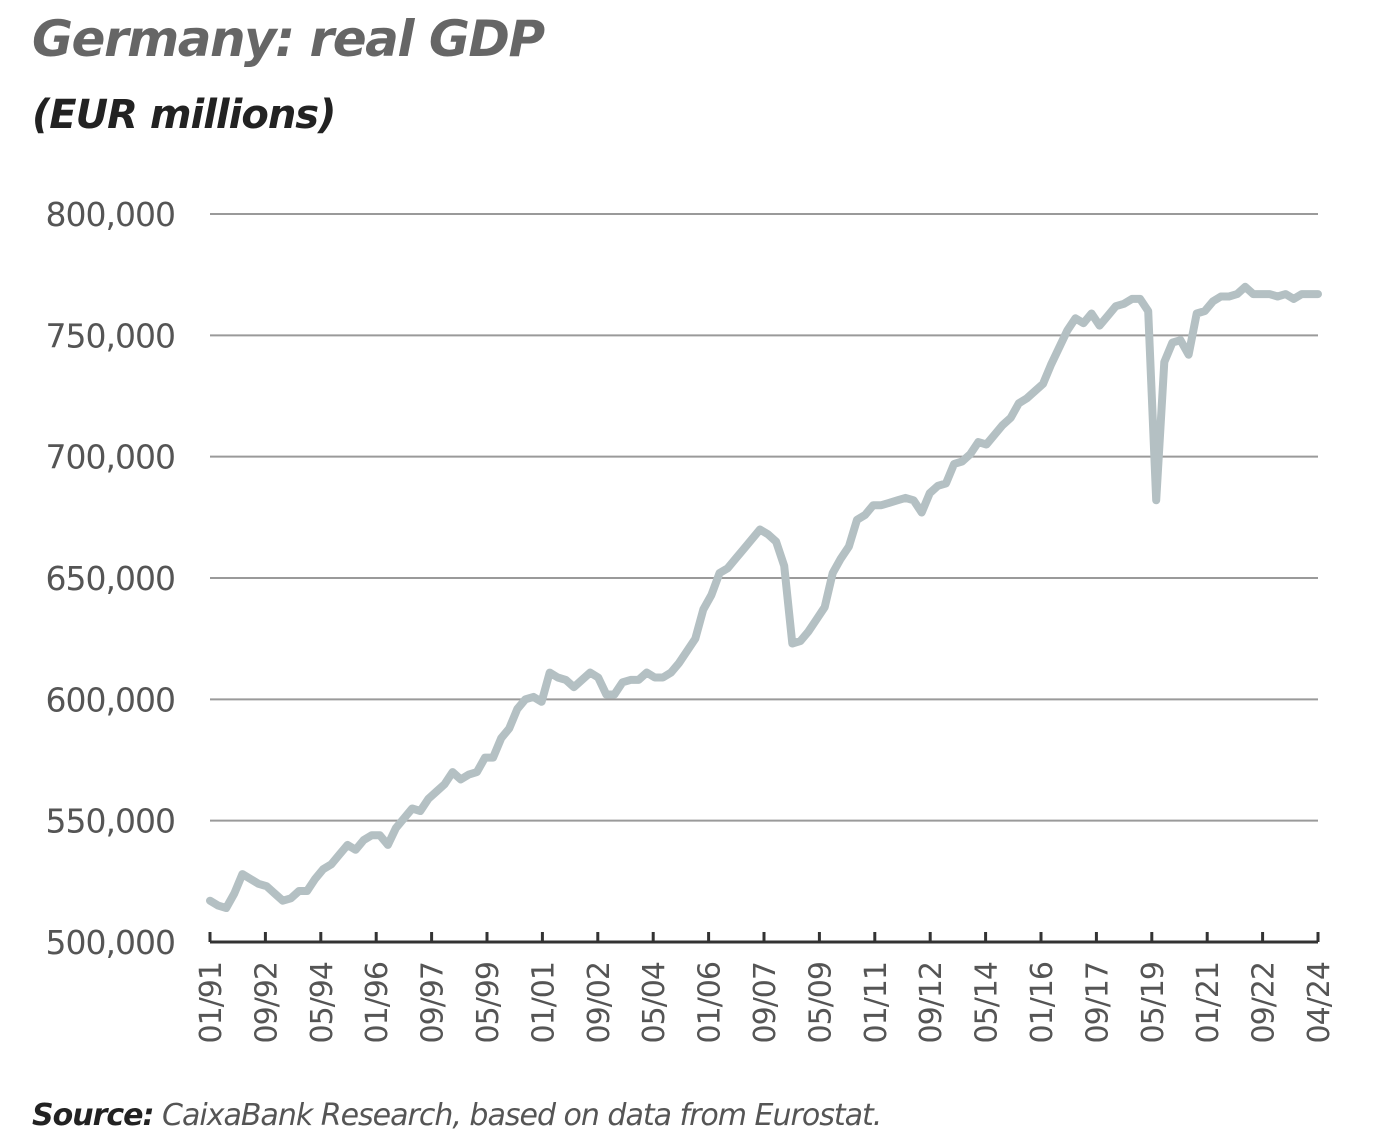 The height and width of the screenshot is (1146, 1384). What do you see at coordinates (377, 1002) in the screenshot?
I see `x-tick-label: 01/96` at bounding box center [377, 1002].